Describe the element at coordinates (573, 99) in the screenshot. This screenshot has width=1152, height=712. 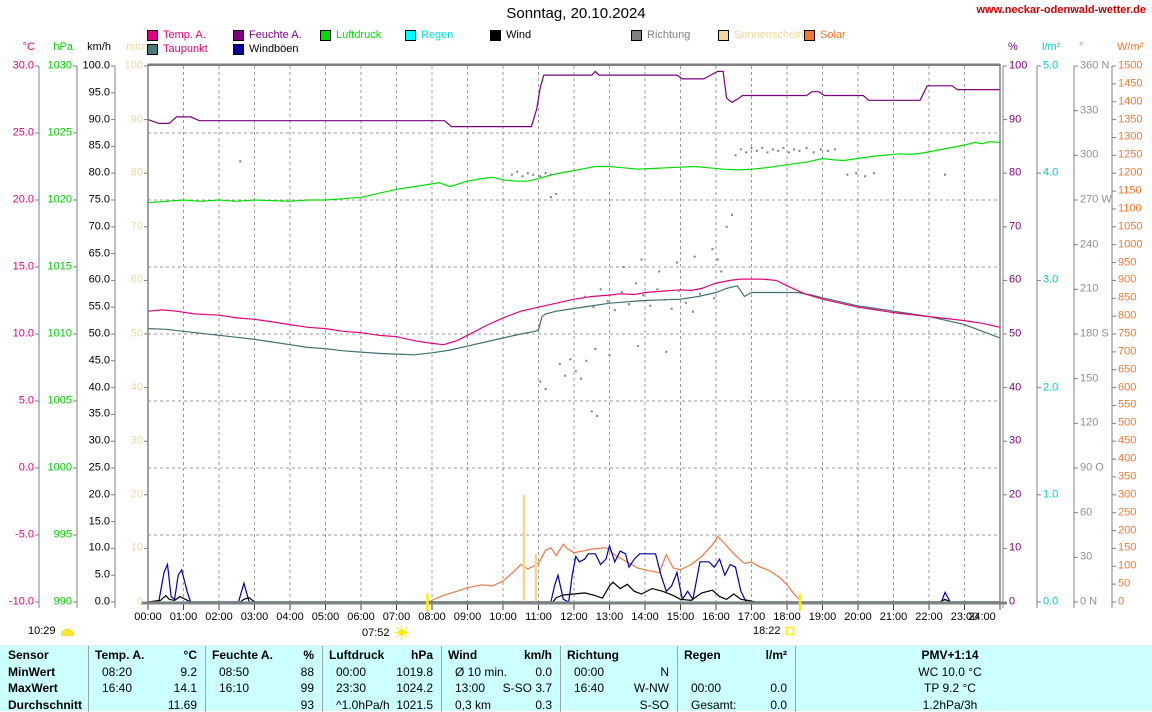
I see `series-feuchte` at that location.